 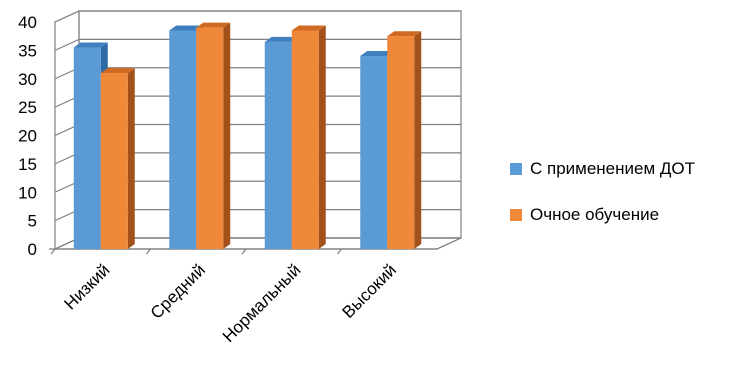 I want to click on legend-label: Очное обучение, so click(x=594, y=214).